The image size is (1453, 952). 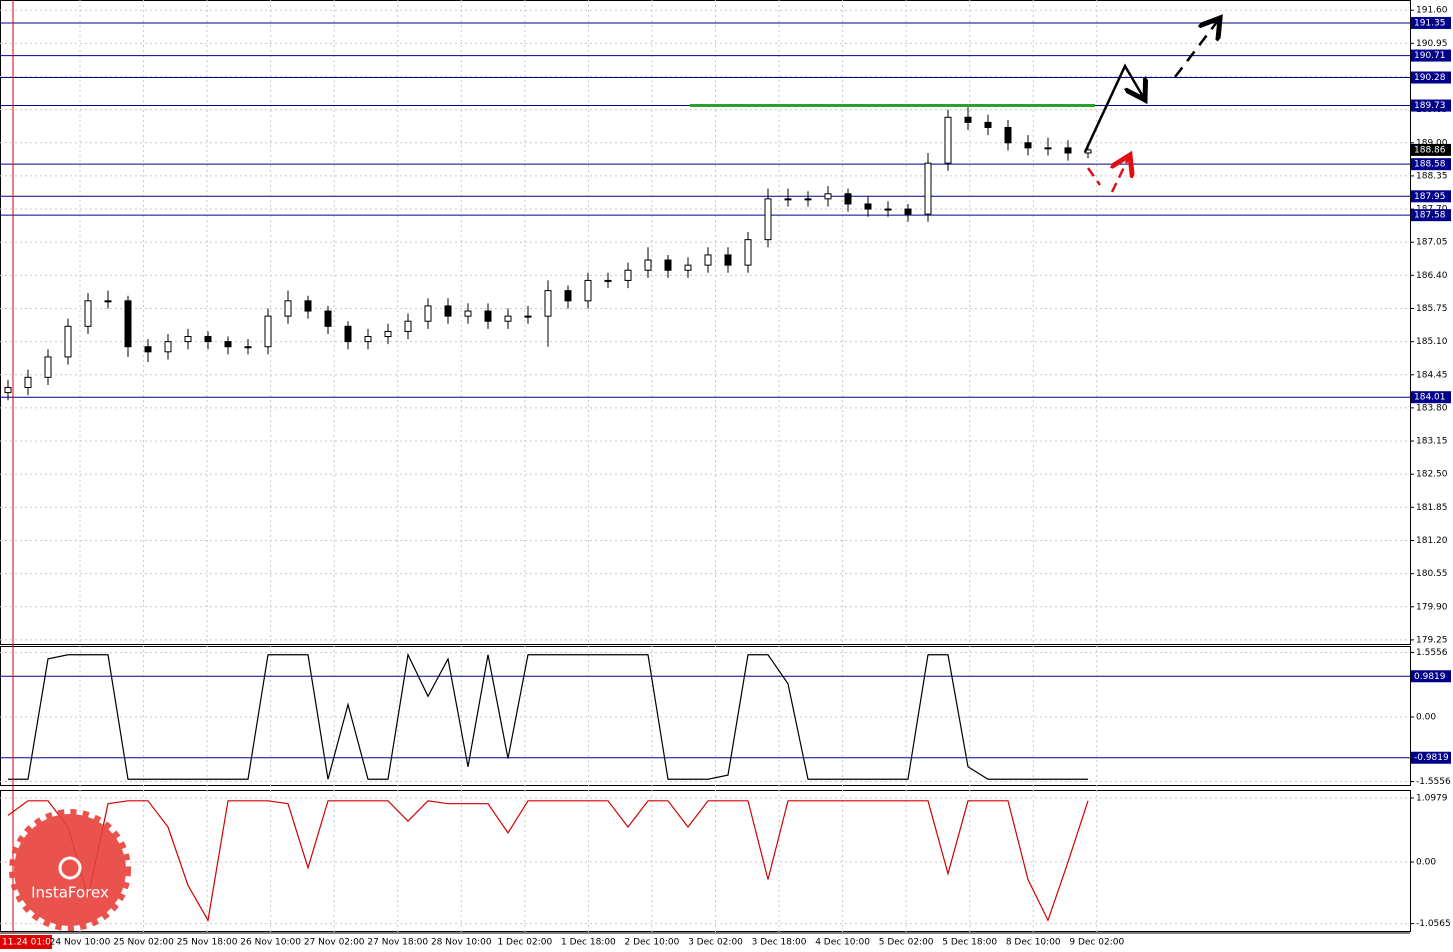 I want to click on y-tick-label: 1.0979, so click(x=1432, y=798).